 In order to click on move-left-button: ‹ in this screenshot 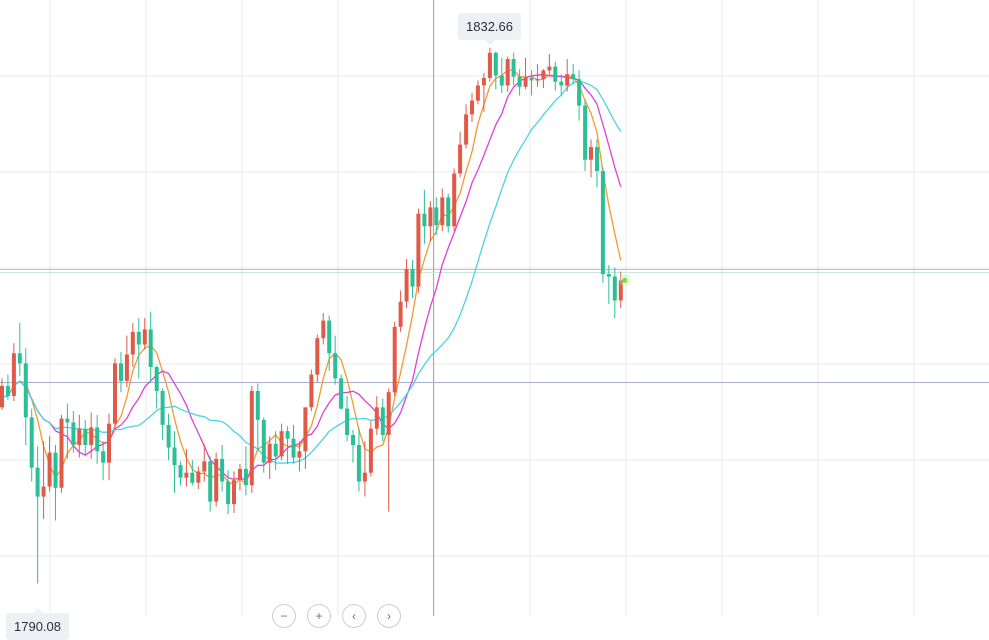, I will do `click(354, 616)`.